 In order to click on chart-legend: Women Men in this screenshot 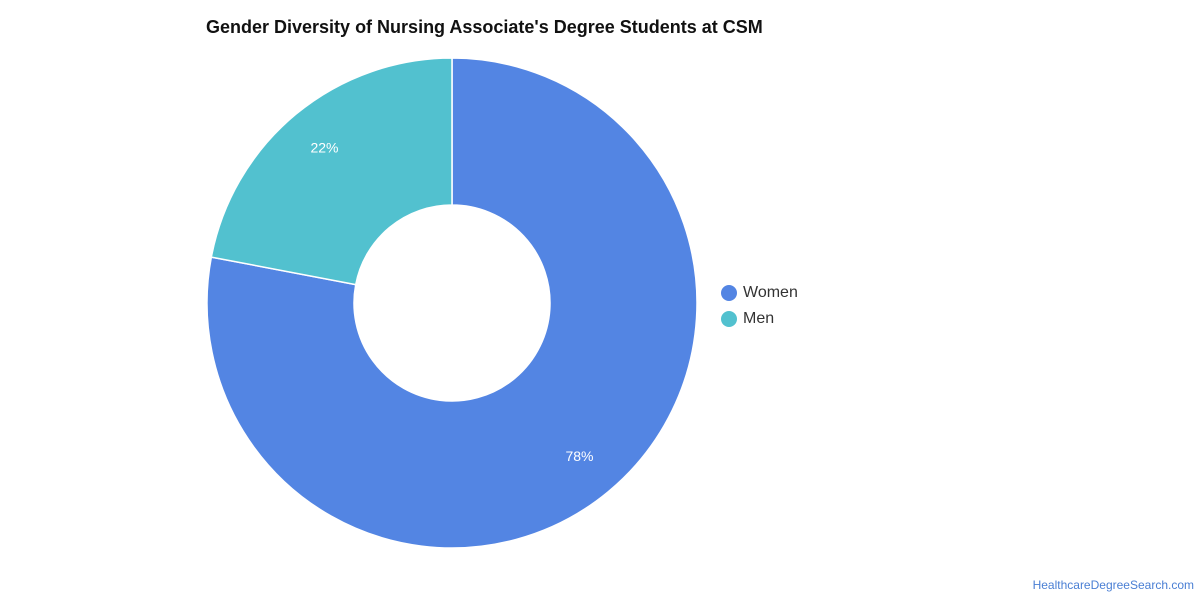, I will do `click(759, 306)`.